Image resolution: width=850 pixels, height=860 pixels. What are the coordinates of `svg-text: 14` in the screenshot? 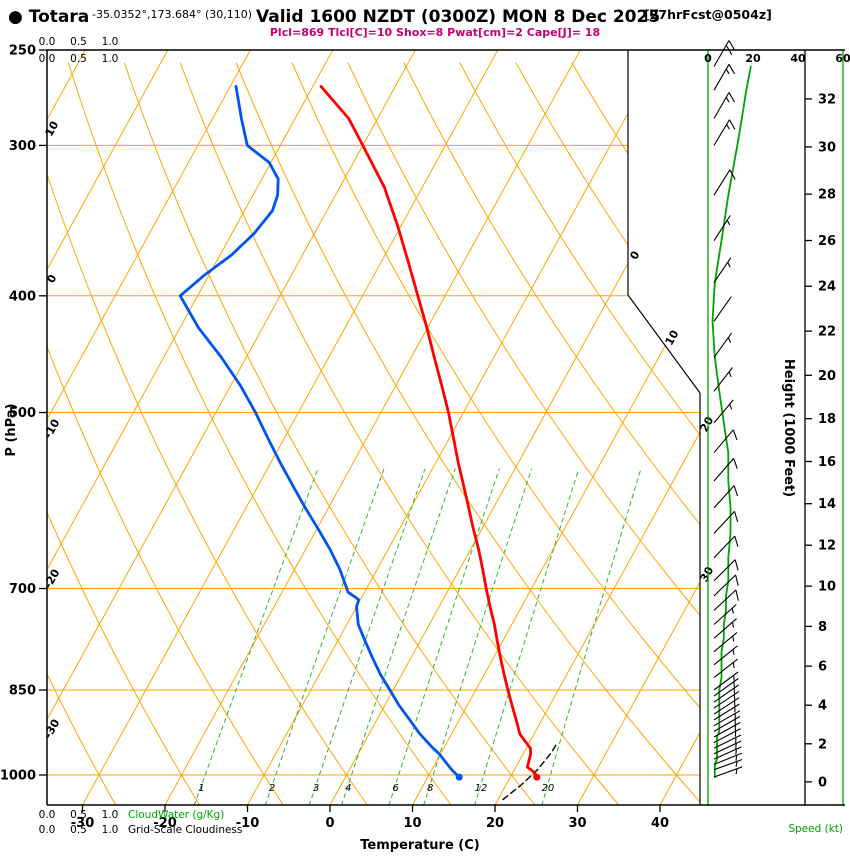 It's located at (827, 504).